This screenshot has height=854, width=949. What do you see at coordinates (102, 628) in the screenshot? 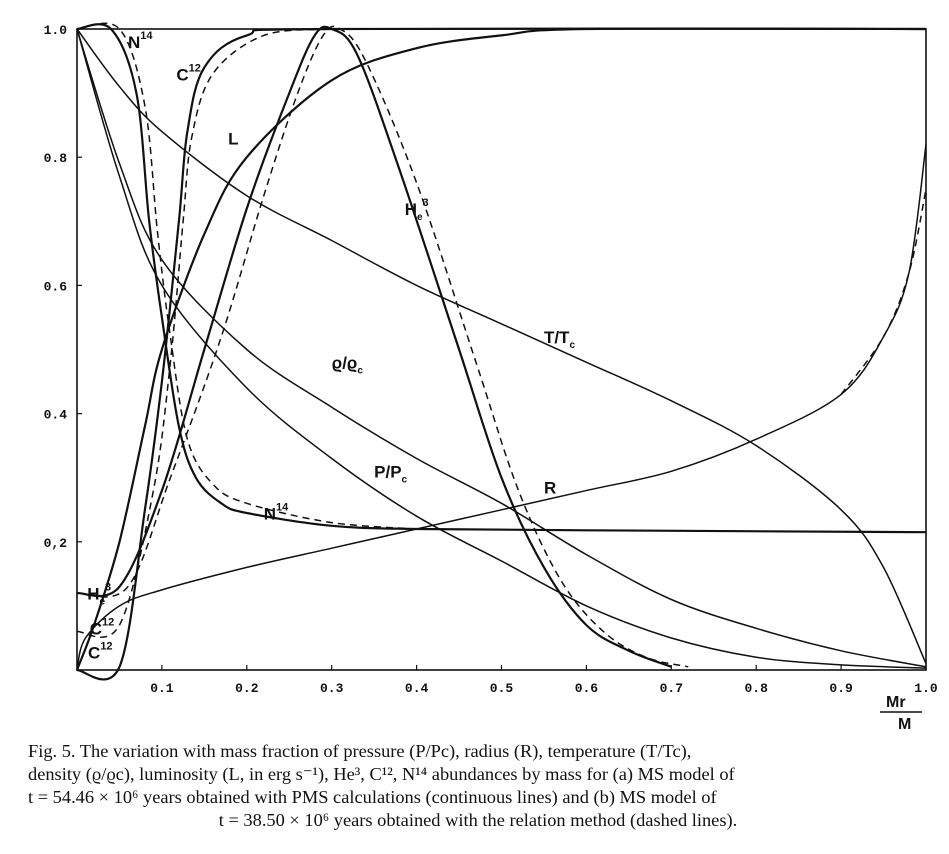
I see `label-c12_mid: C12` at bounding box center [102, 628].